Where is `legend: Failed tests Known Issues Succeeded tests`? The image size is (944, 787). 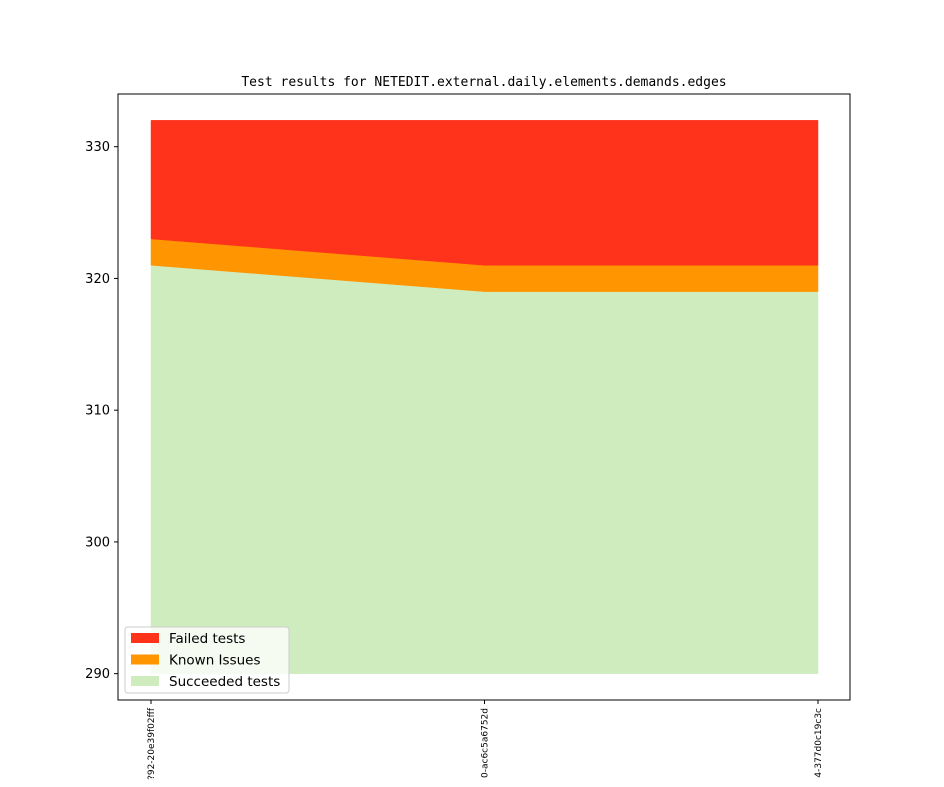
legend: Failed tests Known Issues Succeeded tests is located at coordinates (207, 660).